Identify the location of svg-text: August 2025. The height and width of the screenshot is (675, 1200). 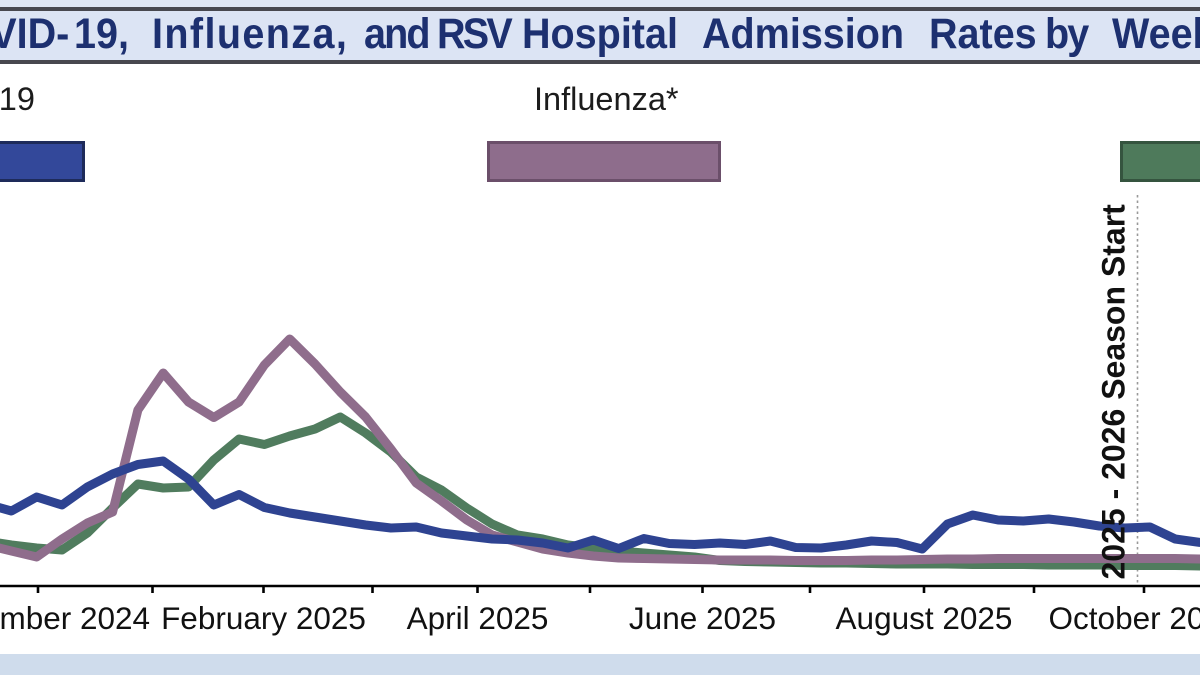
(924, 618).